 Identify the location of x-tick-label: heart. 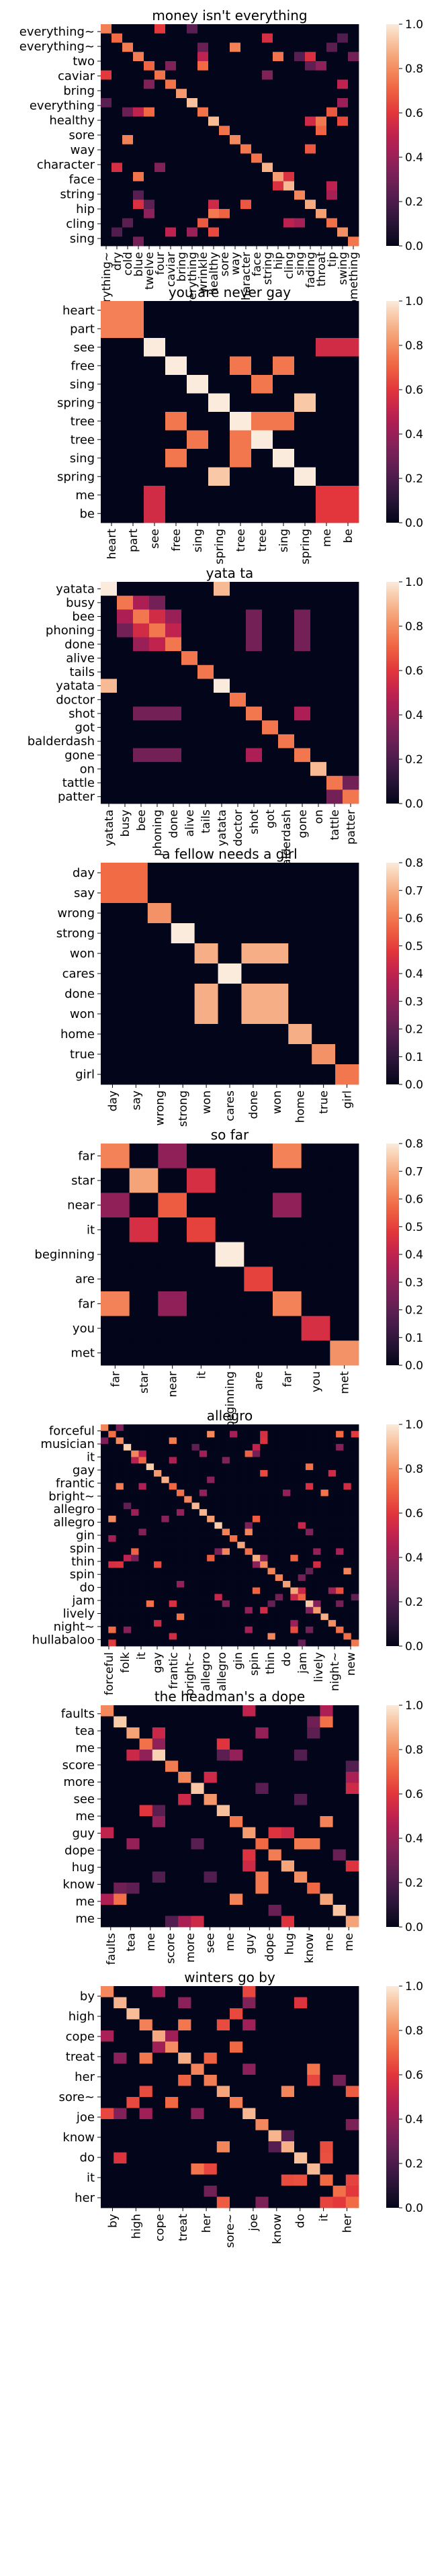
(112, 544).